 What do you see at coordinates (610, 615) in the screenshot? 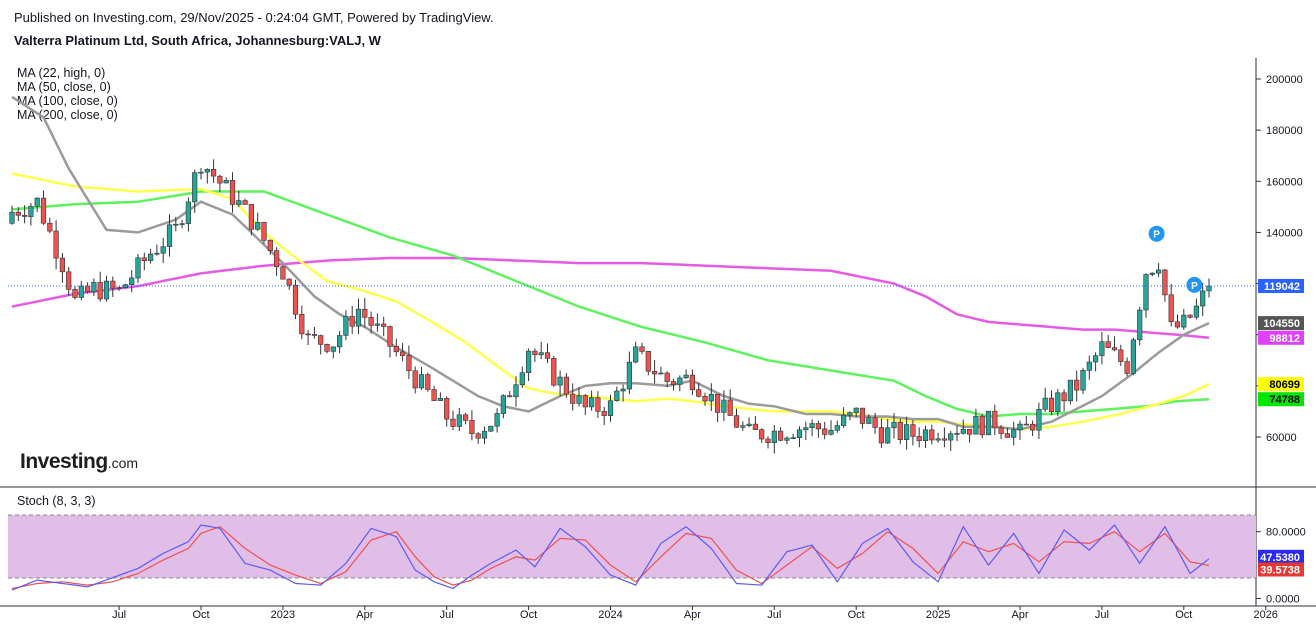
I see `time-tick-label: 2024` at bounding box center [610, 615].